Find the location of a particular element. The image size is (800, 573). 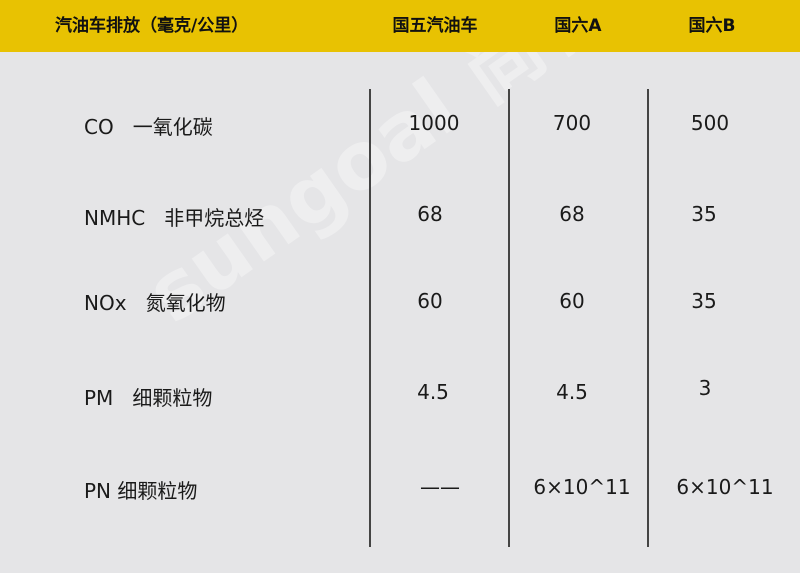

row-label: CO 一氧化碳 is located at coordinates (148, 127).